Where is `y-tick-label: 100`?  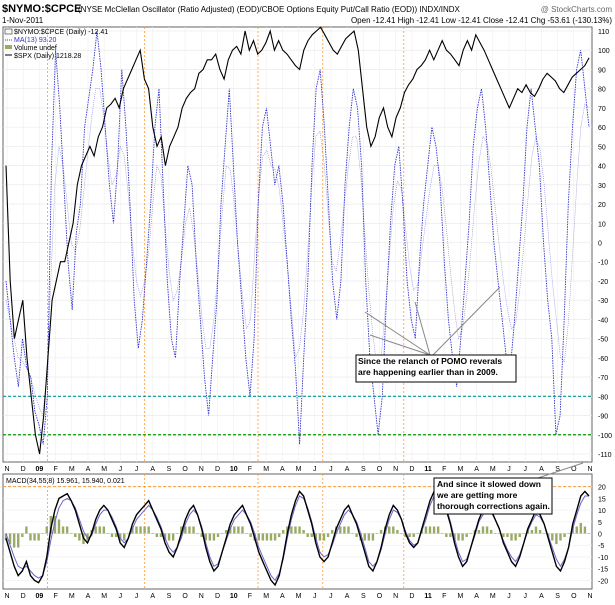 y-tick-label: 100 is located at coordinates (604, 51).